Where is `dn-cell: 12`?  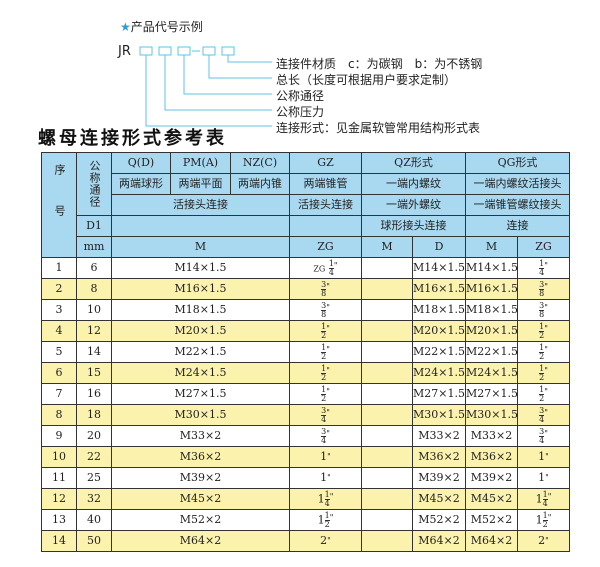 dn-cell: 12 is located at coordinates (94, 331).